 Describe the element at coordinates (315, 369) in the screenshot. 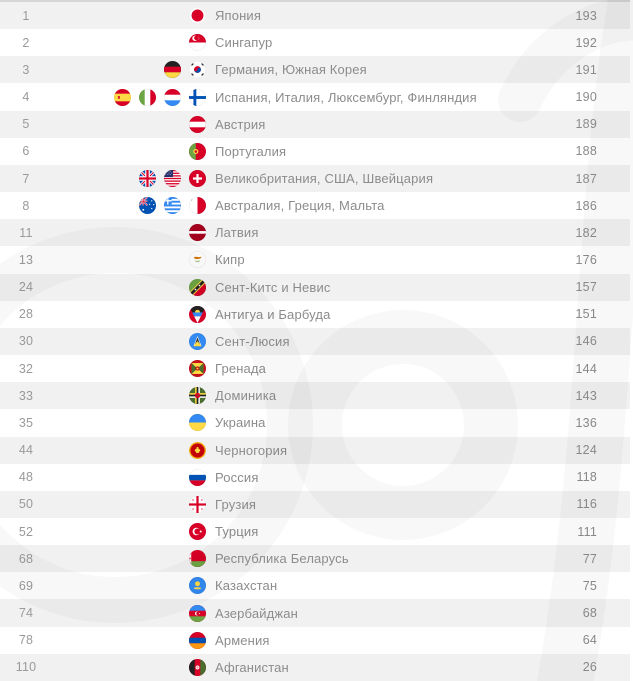

I see `ranking-row: 32 Гренада 144` at that location.